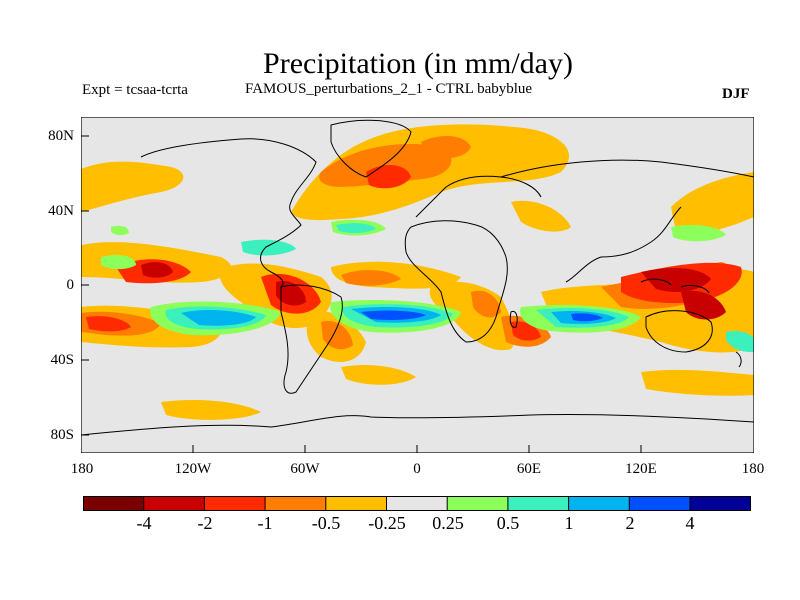  Describe the element at coordinates (305, 469) in the screenshot. I see `lon-tick-60w: 60W` at that location.